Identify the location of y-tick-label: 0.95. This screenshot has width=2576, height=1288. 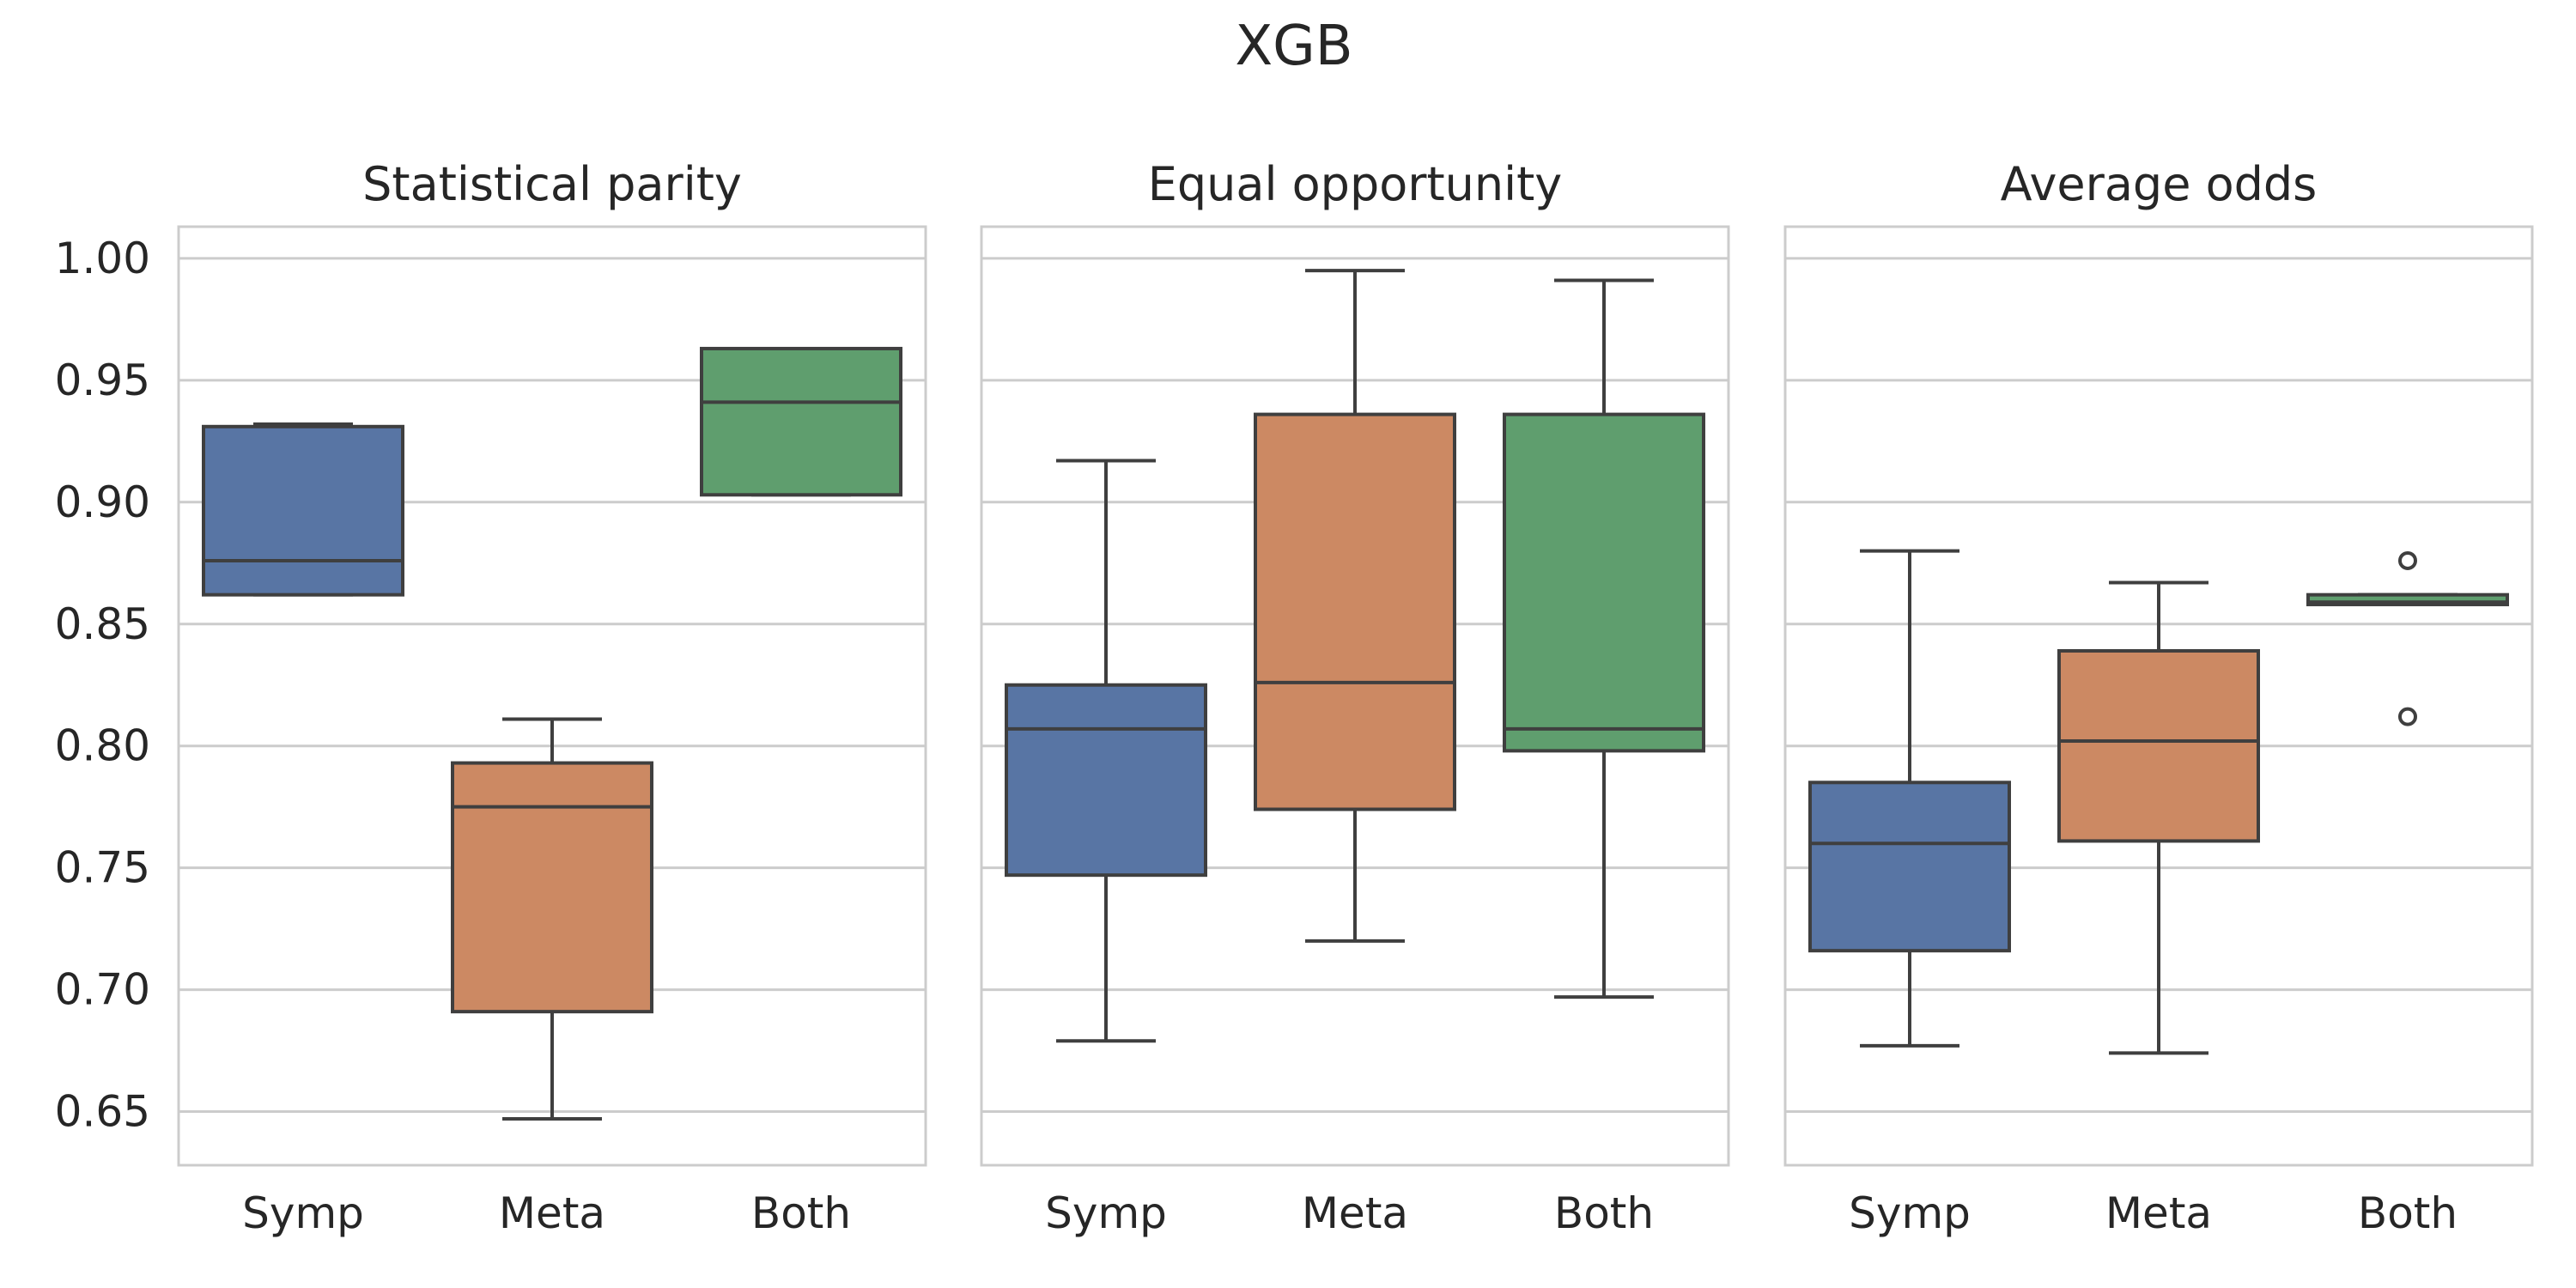
(102, 380).